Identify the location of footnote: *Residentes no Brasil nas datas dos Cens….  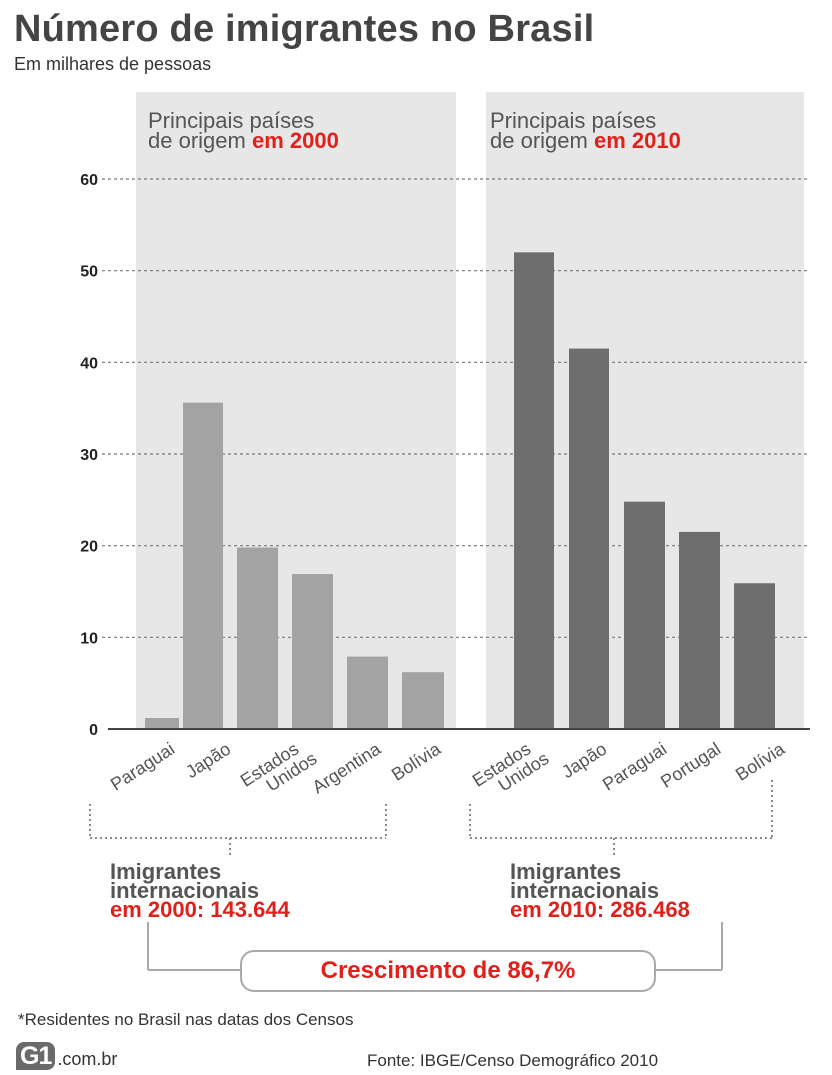
(186, 1019).